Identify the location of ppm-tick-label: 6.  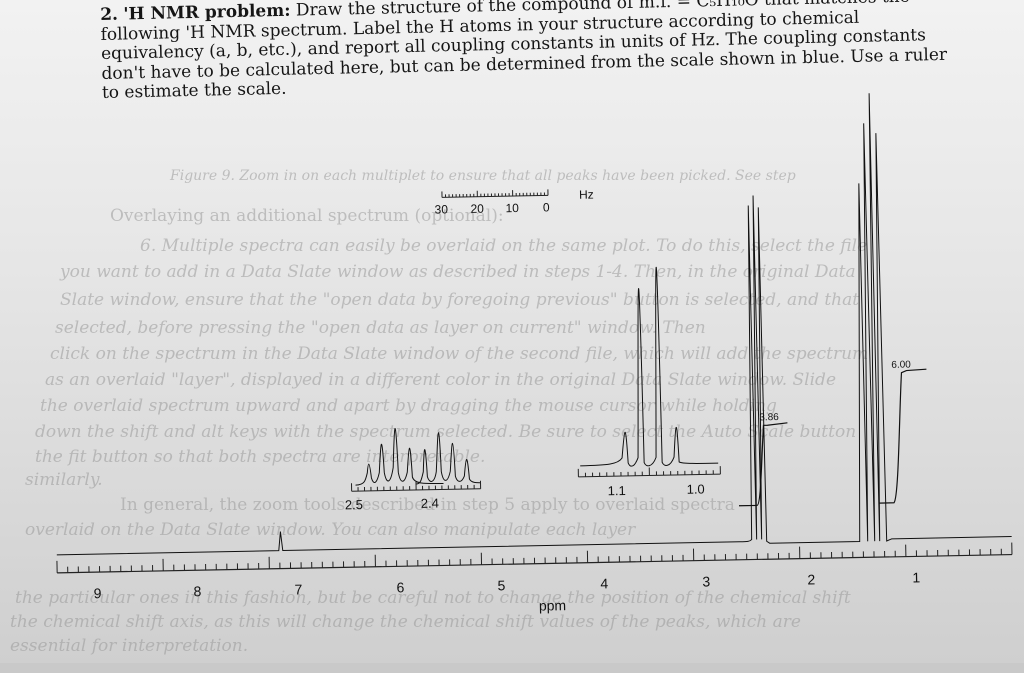
(400, 587).